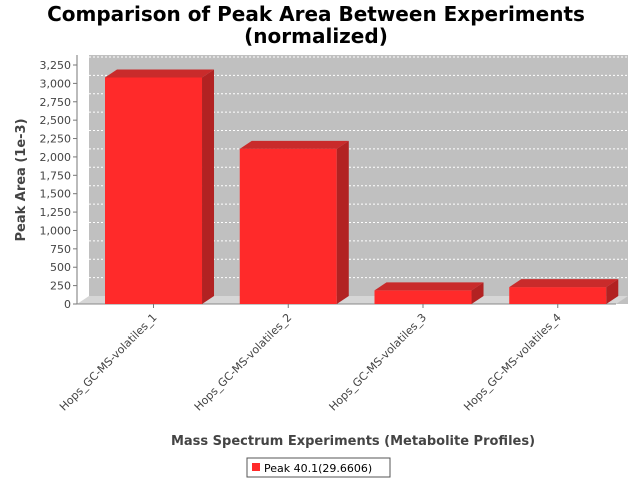 This screenshot has width=640, height=480. I want to click on y-axis-label: Peak Area (1e-3), so click(21, 179).